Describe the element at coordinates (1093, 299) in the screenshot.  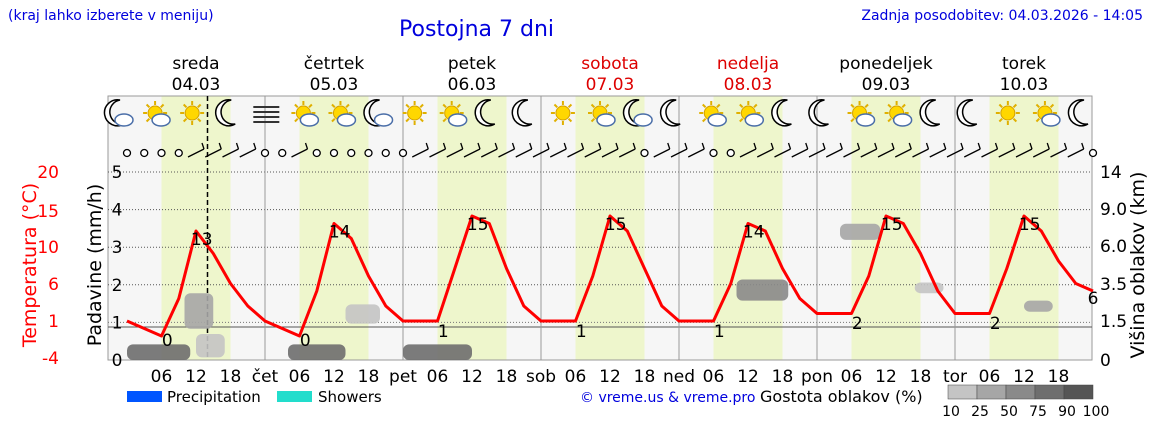
I see `temperature-label: 6` at that location.